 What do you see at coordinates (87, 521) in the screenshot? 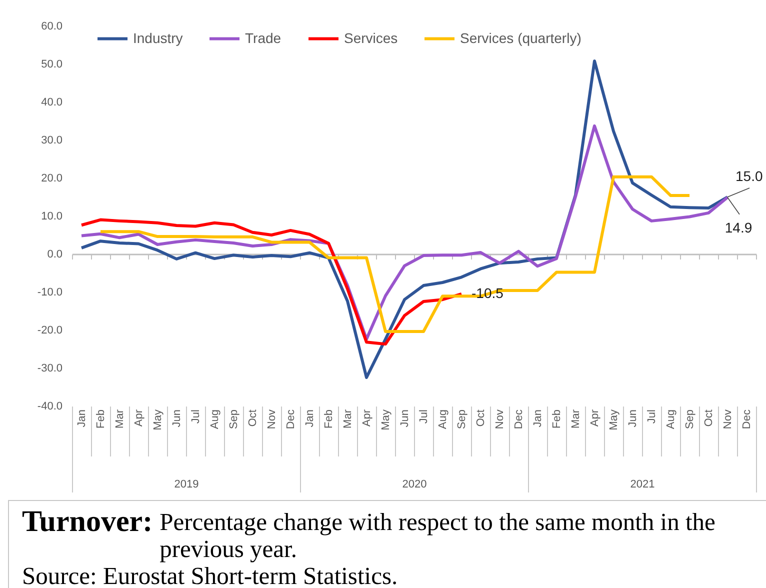
I see `text: Turnover:` at bounding box center [87, 521].